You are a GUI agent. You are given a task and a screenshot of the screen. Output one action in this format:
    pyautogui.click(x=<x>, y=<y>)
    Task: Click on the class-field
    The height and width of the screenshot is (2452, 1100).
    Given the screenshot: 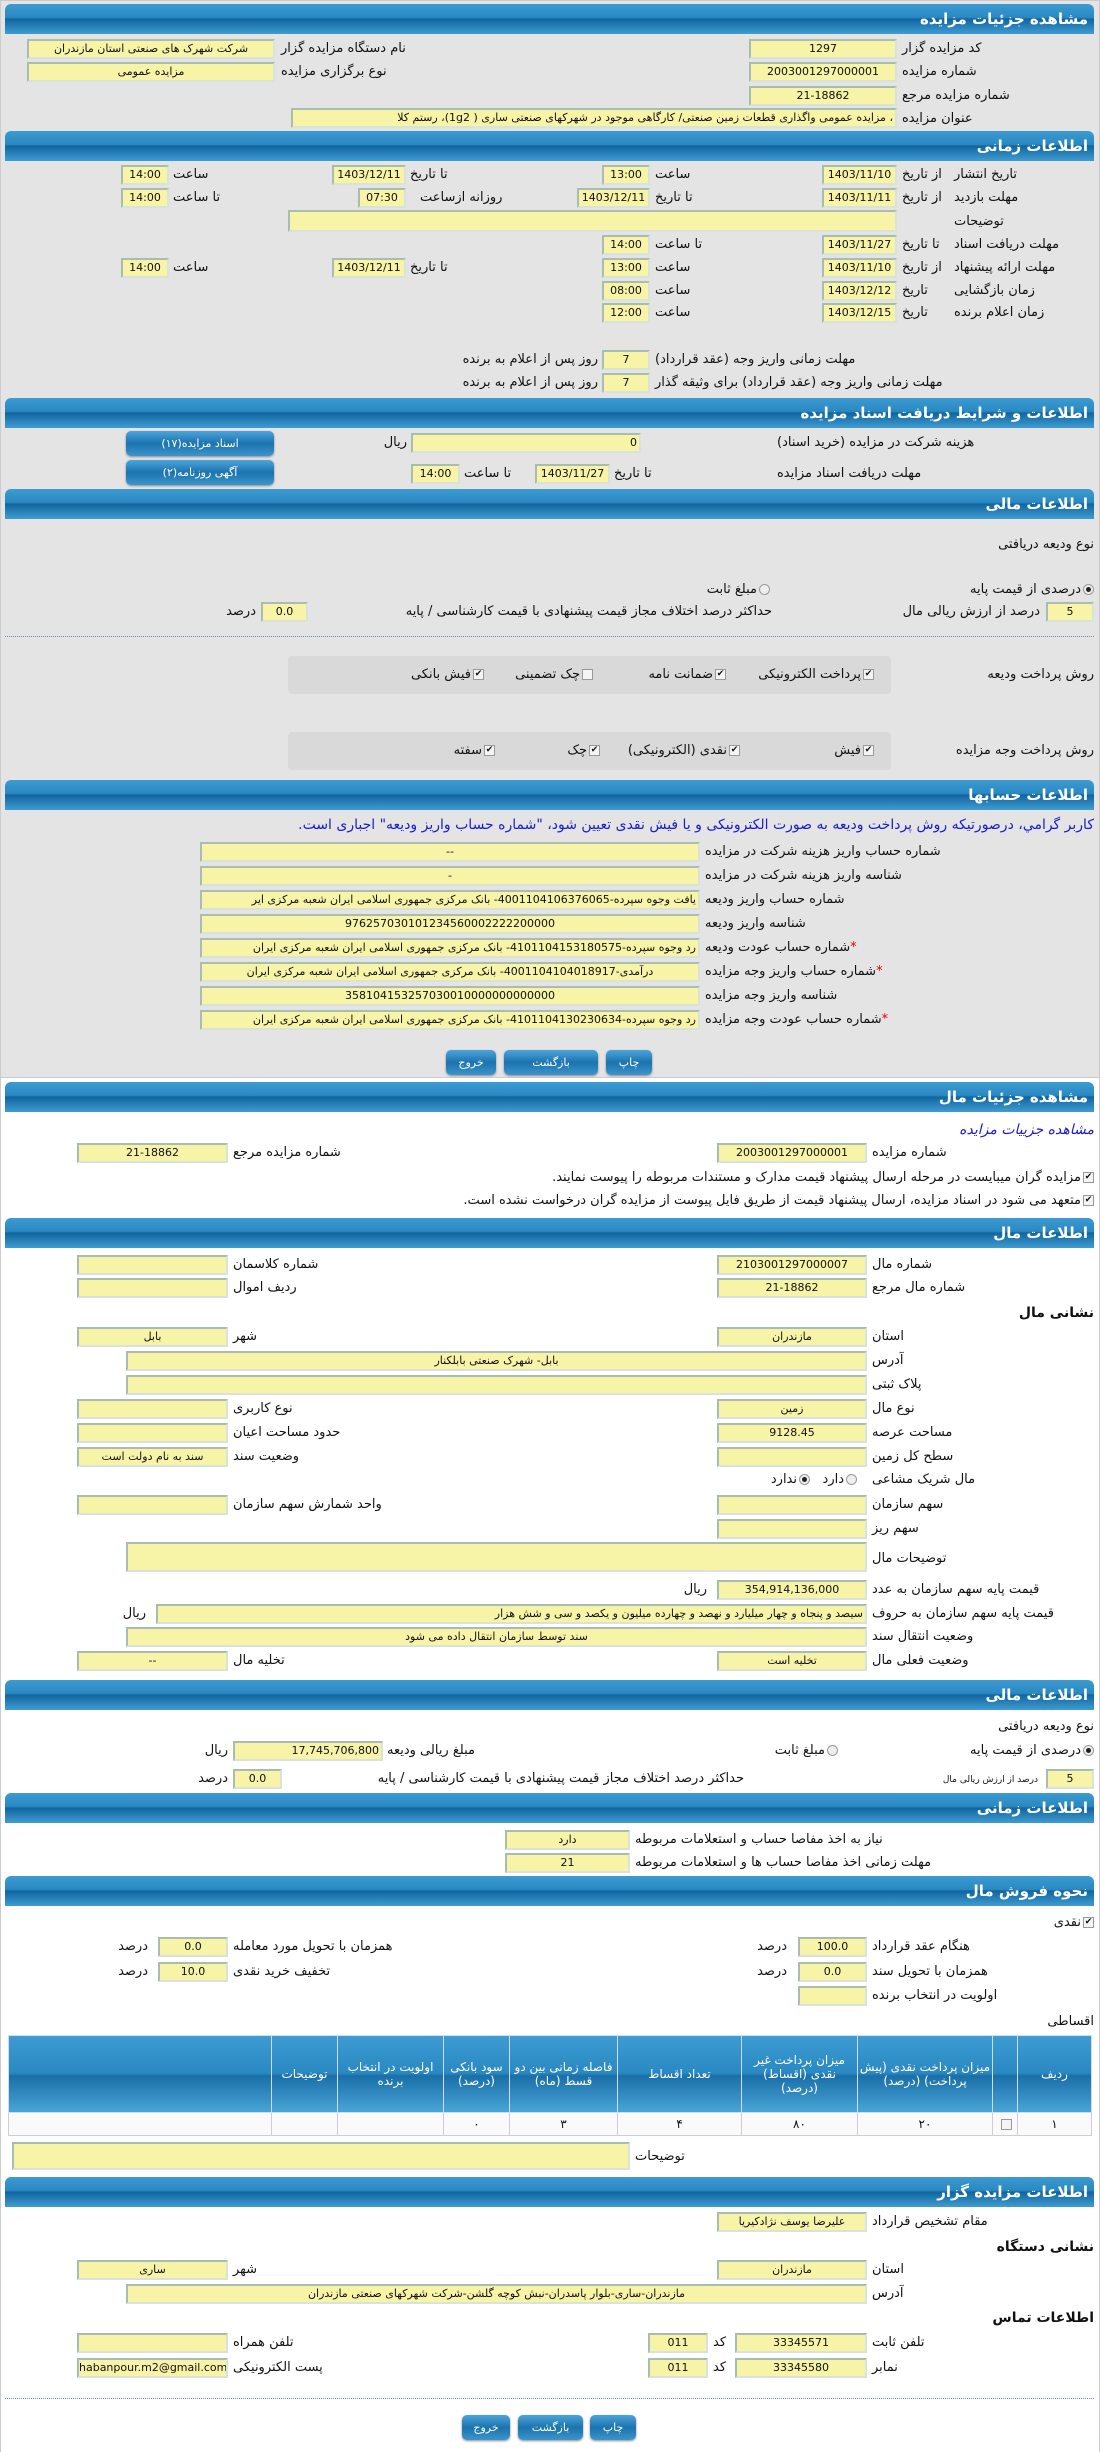 What is the action you would take?
    pyautogui.click(x=152, y=1265)
    